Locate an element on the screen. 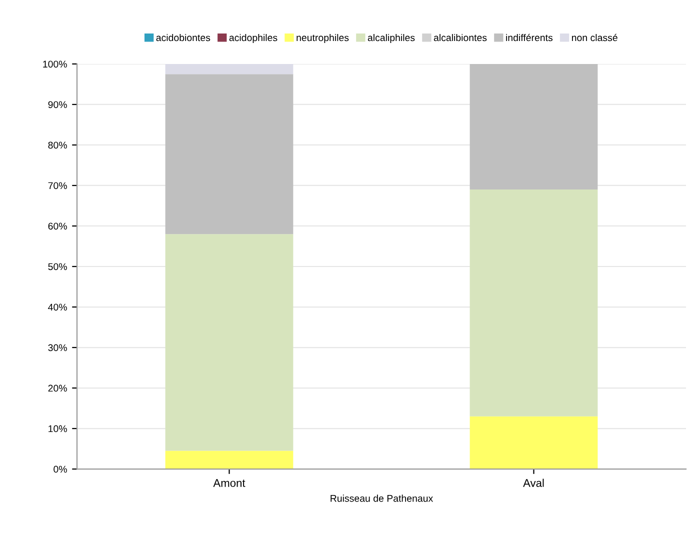  y-tick-label: 70% is located at coordinates (57, 186).